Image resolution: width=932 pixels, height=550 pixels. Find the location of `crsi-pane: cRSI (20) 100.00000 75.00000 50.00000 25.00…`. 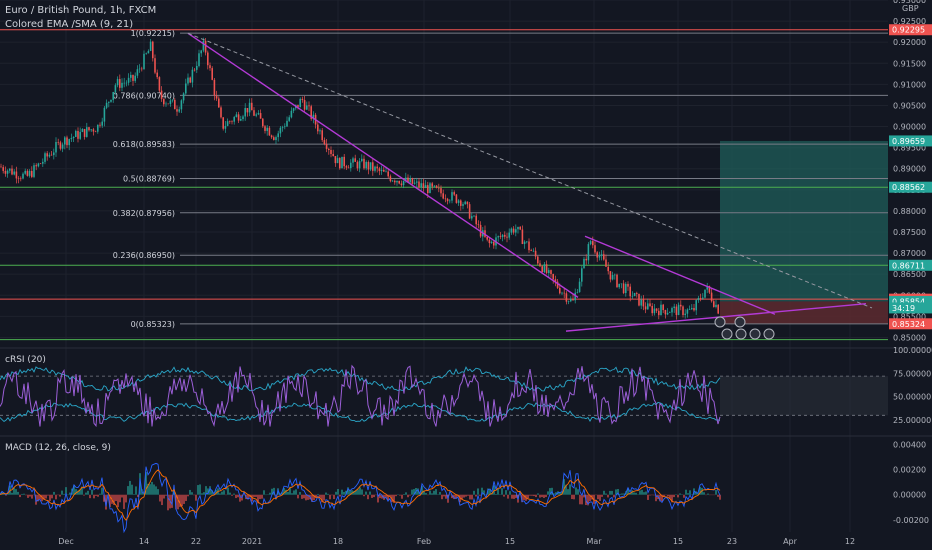

crsi-pane: cRSI (20) 100.00000 75.00000 50.00000 25.00… is located at coordinates (466, 387).